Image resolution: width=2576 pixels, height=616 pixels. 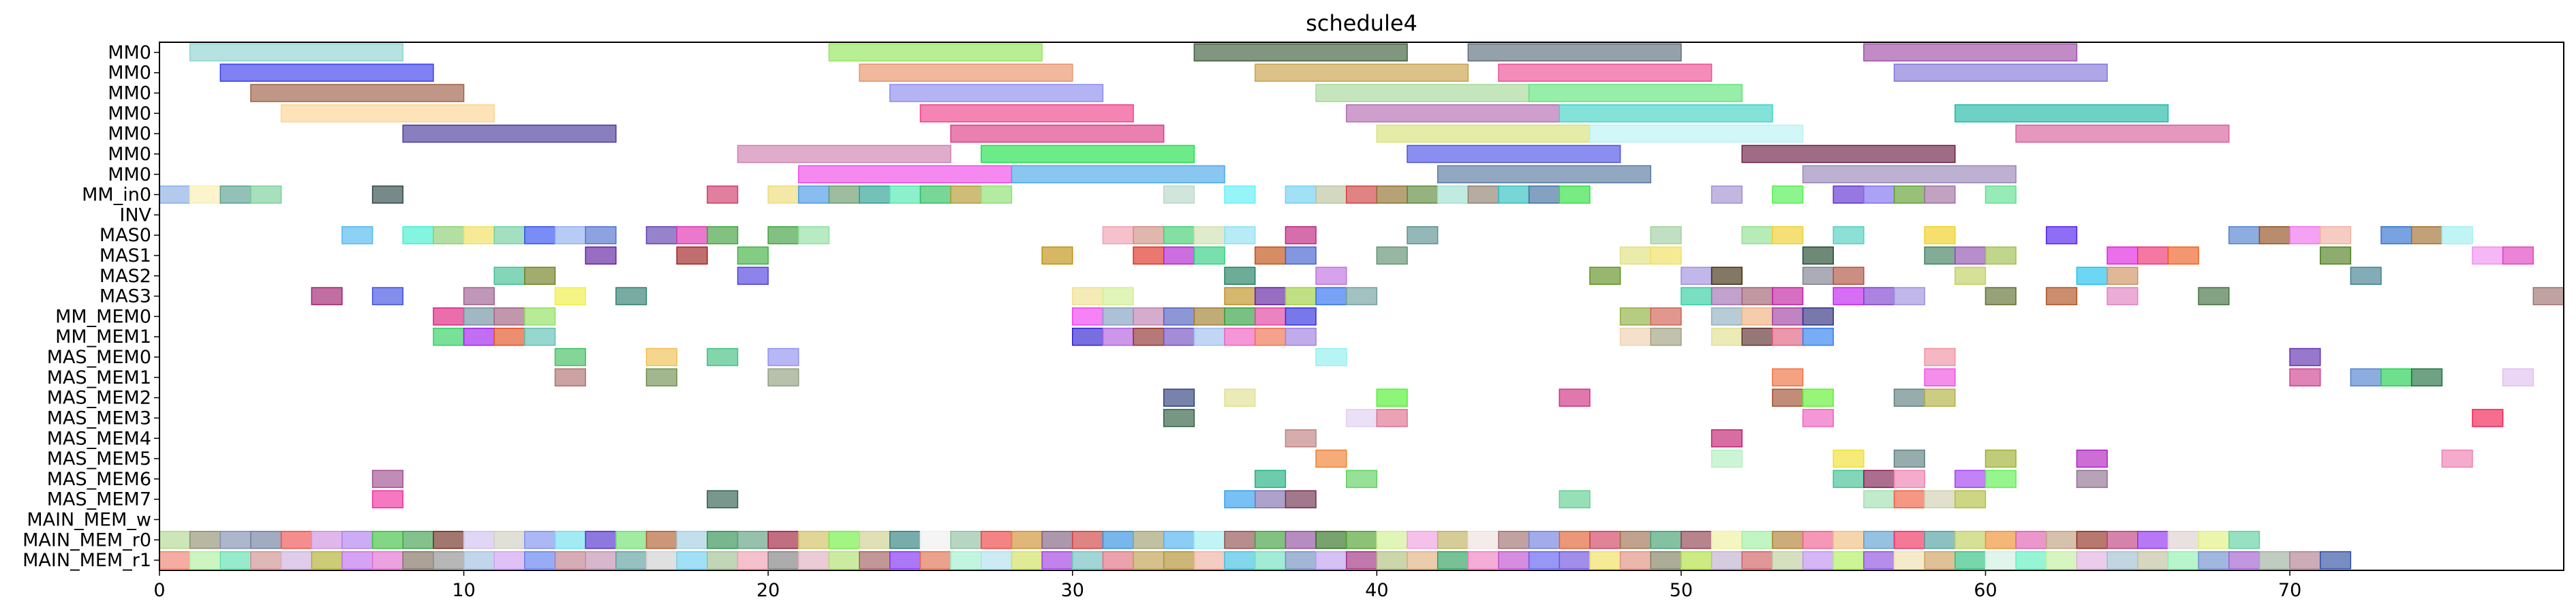 I want to click on y-tick-label: MM0, so click(x=129, y=174).